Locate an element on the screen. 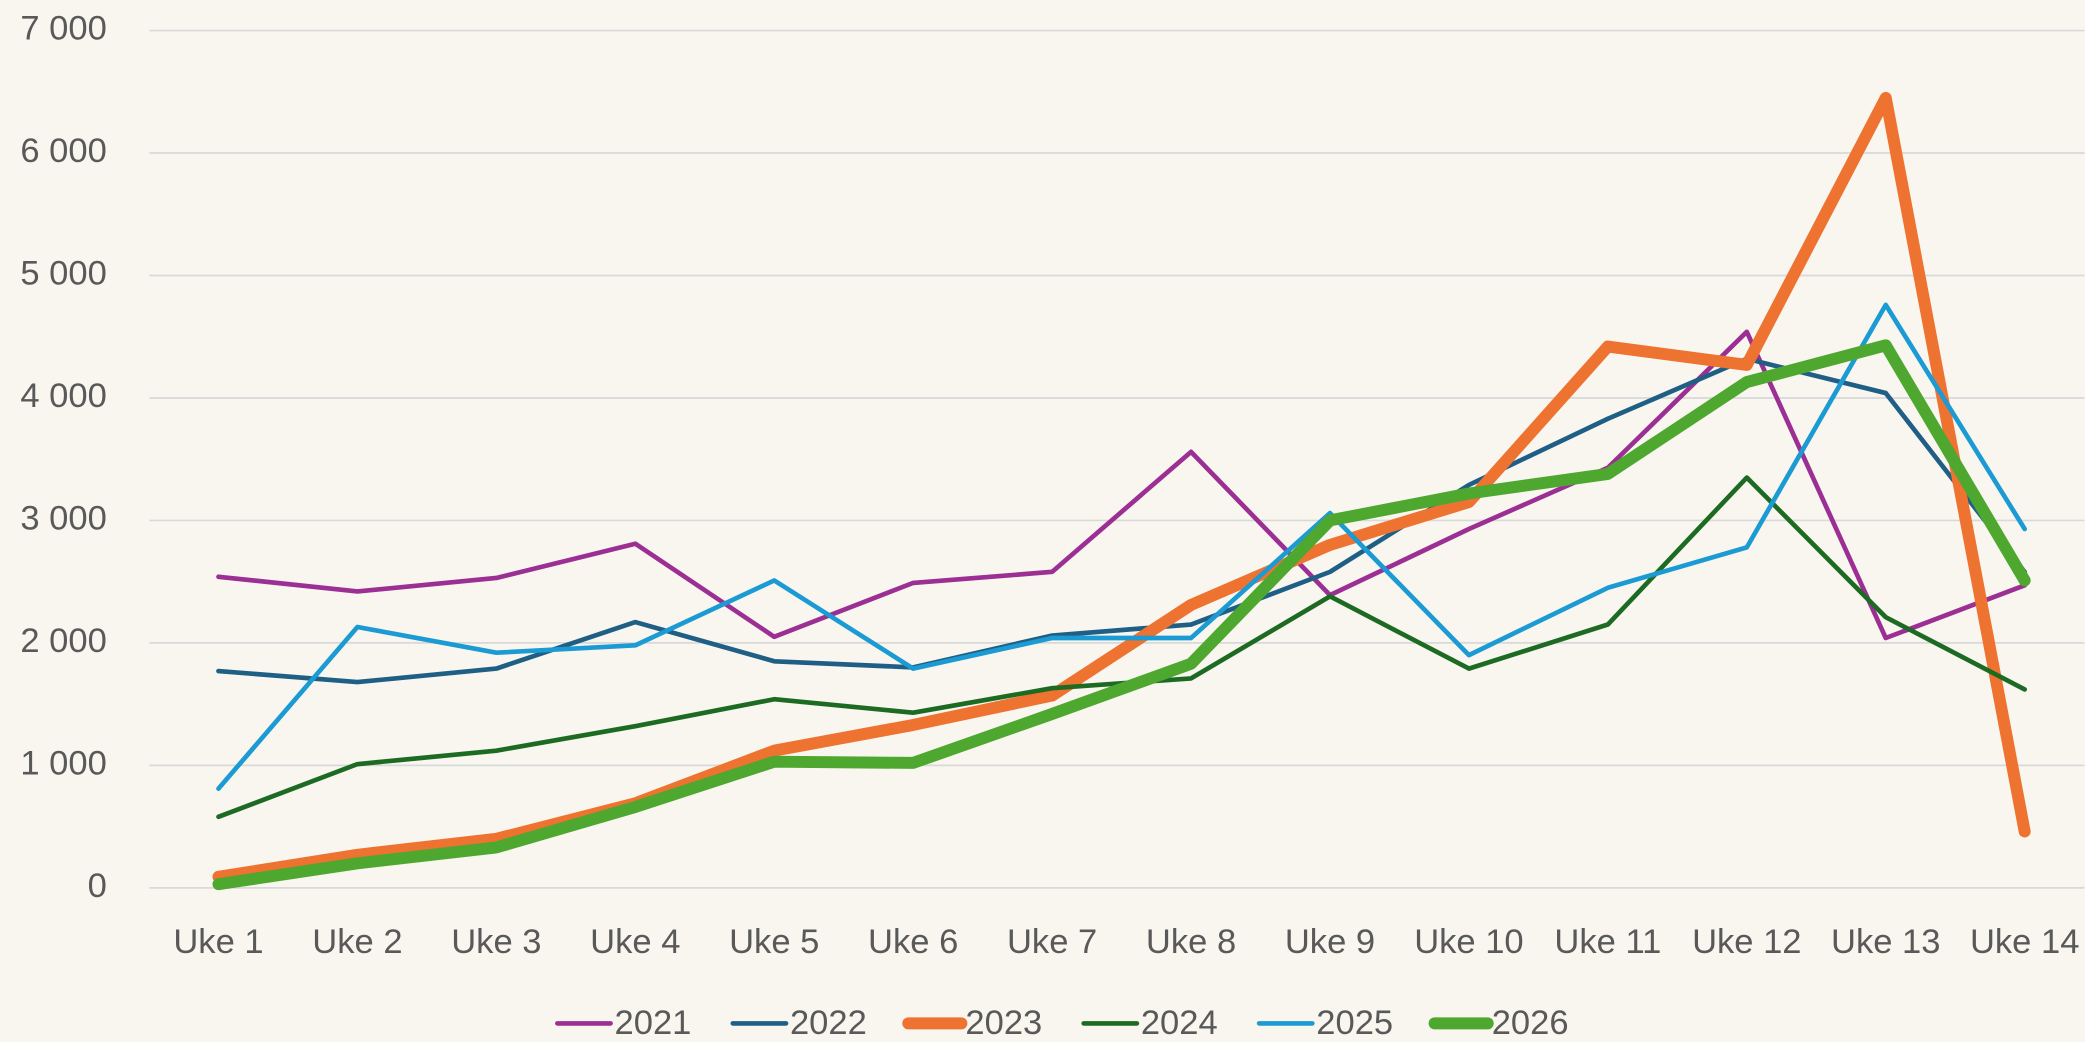 The height and width of the screenshot is (1042, 2085). x-tick-label: Uke 5 is located at coordinates (774, 942).